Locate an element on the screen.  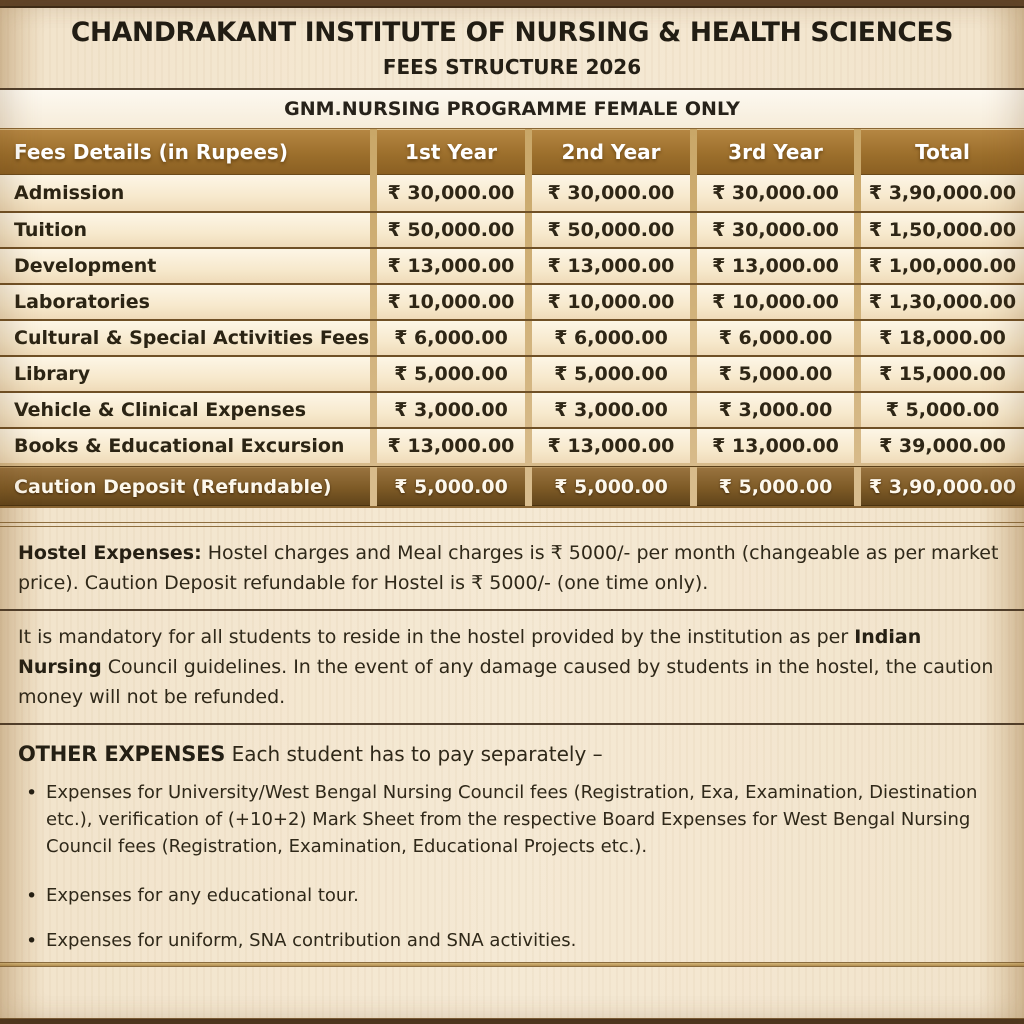
col-header-2nd-year: 2nd Year is located at coordinates (611, 152).